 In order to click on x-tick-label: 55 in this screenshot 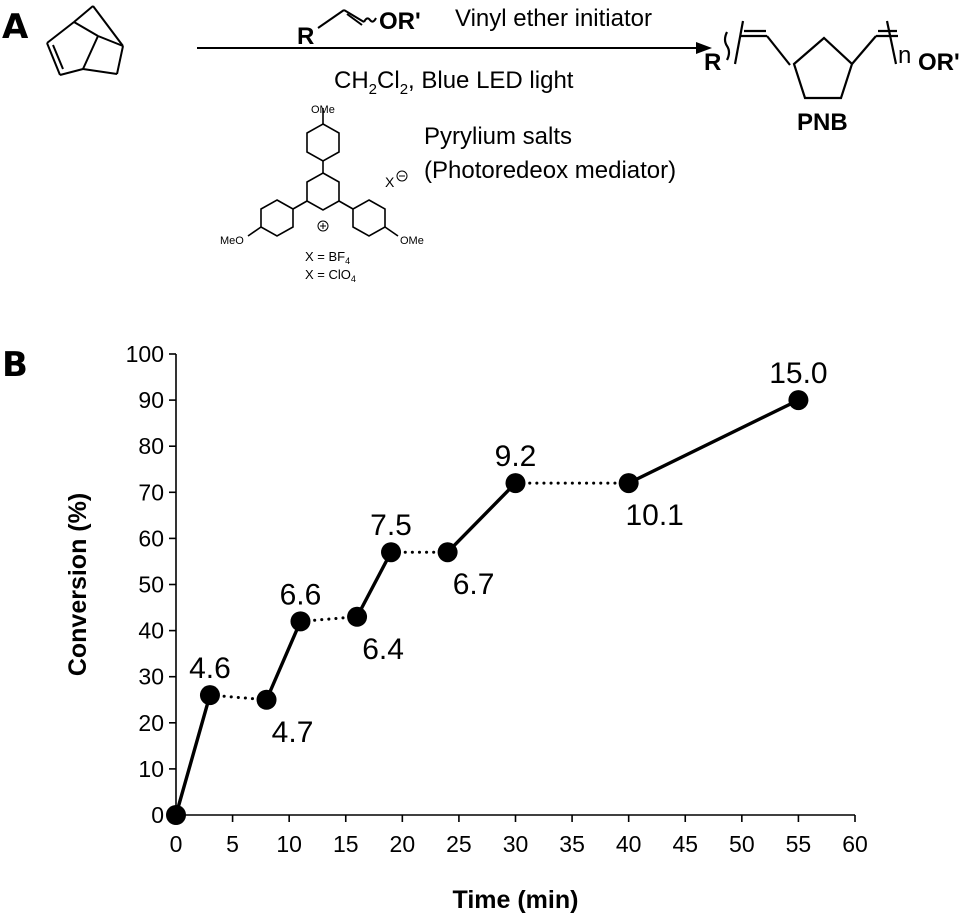, I will do `click(799, 844)`.